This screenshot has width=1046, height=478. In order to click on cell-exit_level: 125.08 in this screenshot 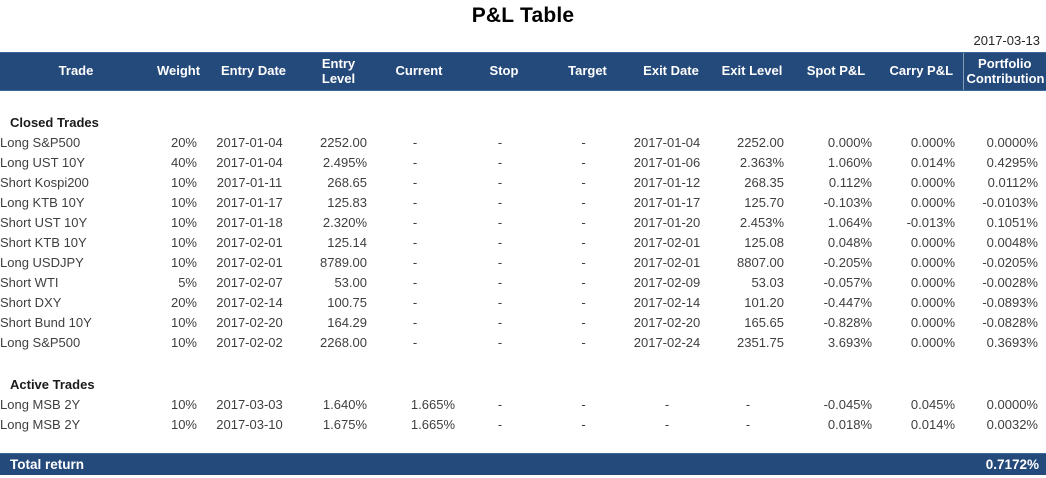, I will do `click(764, 242)`.